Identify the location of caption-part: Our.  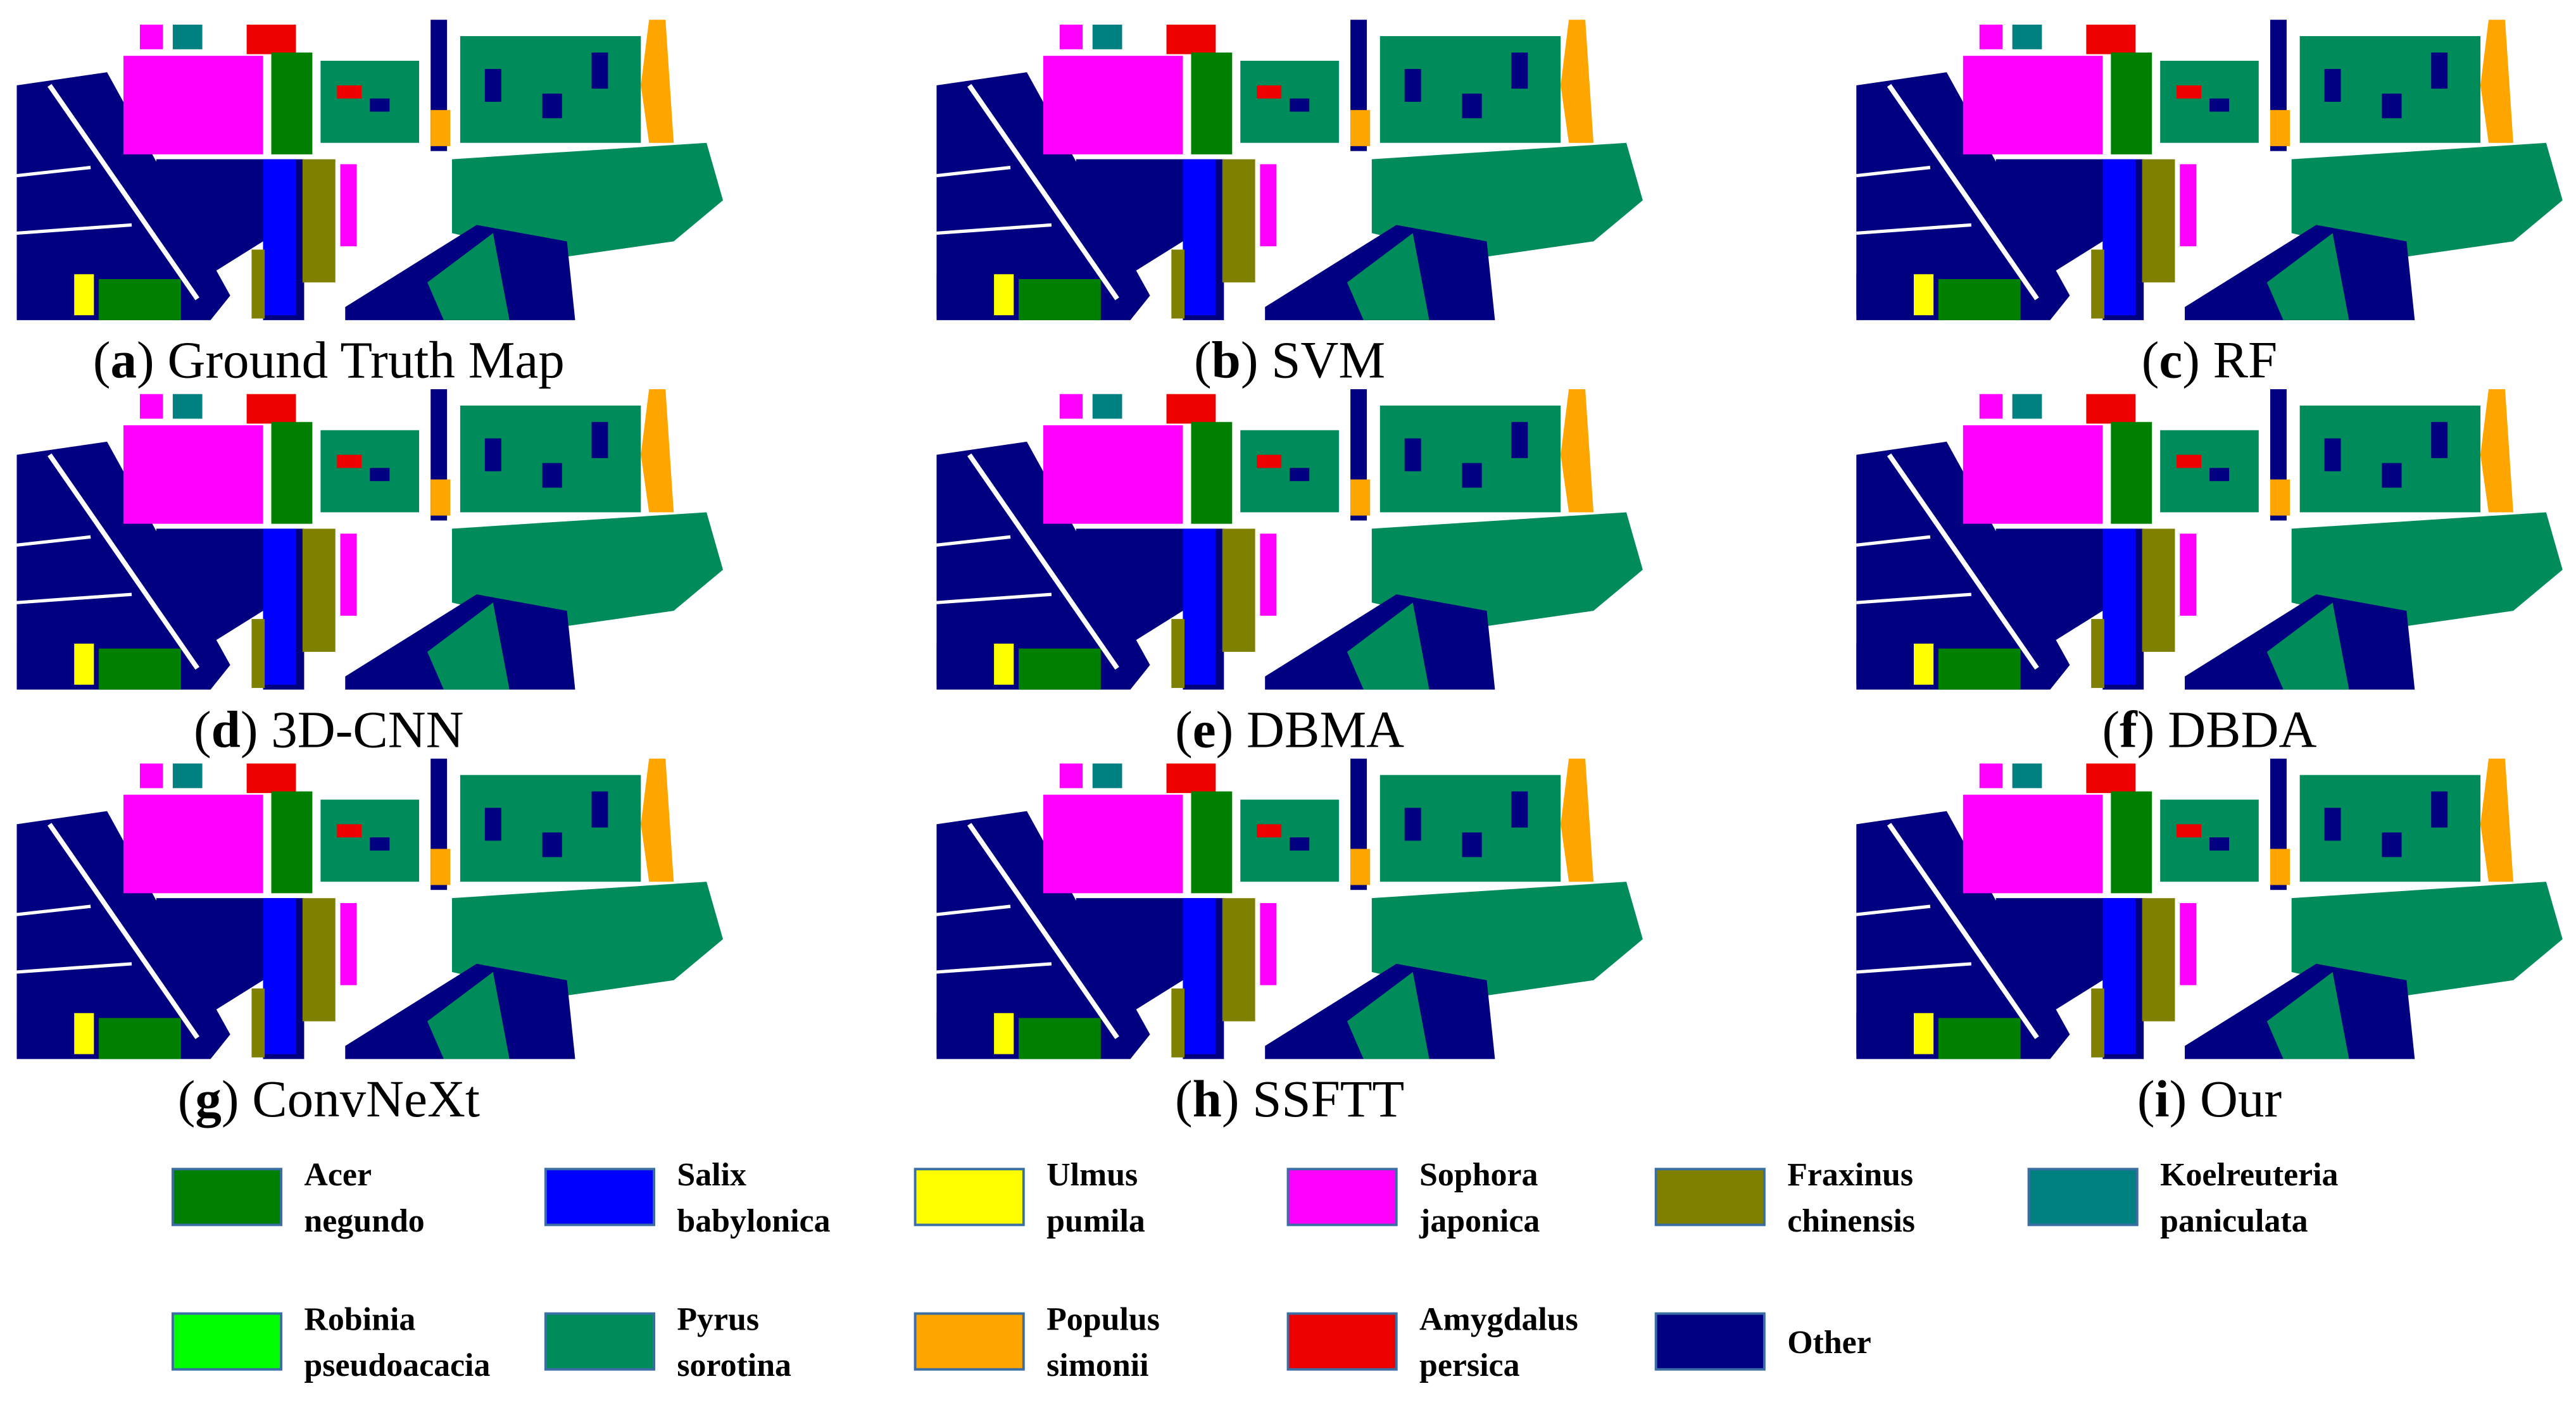
(2241, 1099).